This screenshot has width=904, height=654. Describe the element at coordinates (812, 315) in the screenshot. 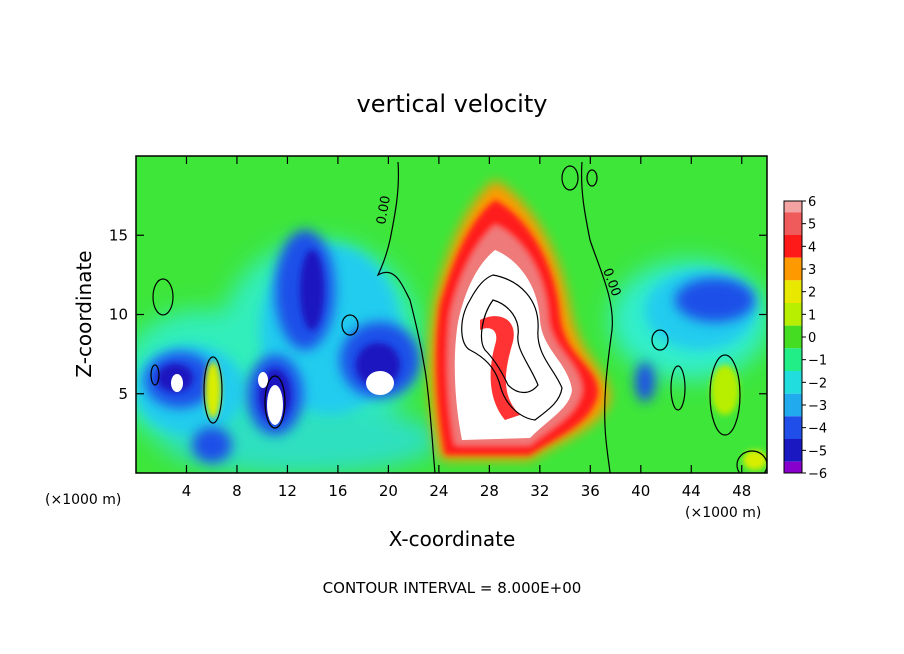

I see `colorbar-tick-label: 1` at that location.